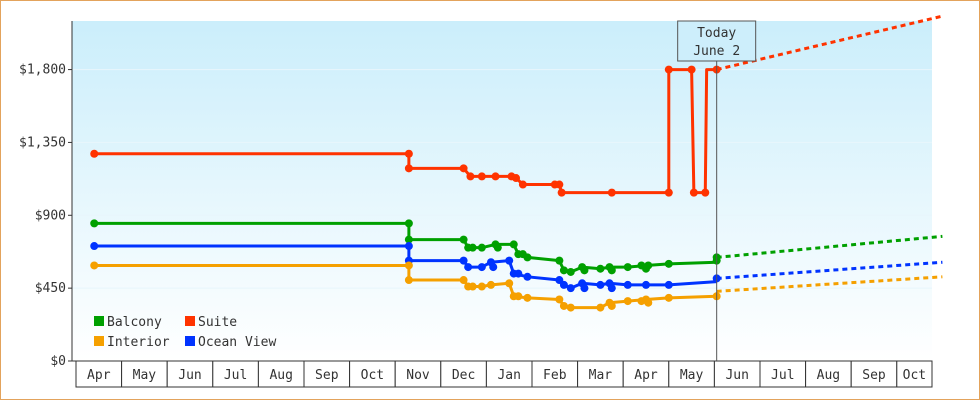 This screenshot has height=403, width=980. Describe the element at coordinates (190, 321) in the screenshot. I see `legend-swatch-suite` at that location.